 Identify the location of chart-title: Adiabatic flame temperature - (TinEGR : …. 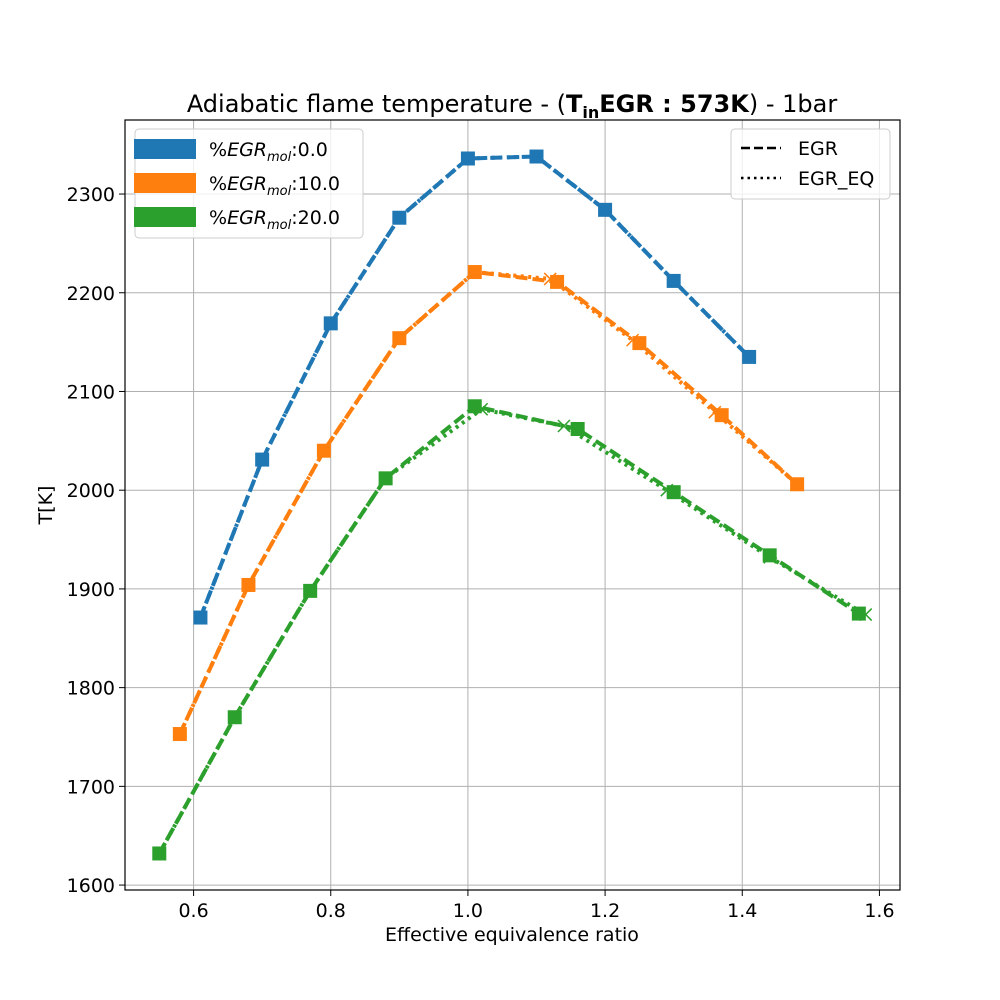
(512, 106).